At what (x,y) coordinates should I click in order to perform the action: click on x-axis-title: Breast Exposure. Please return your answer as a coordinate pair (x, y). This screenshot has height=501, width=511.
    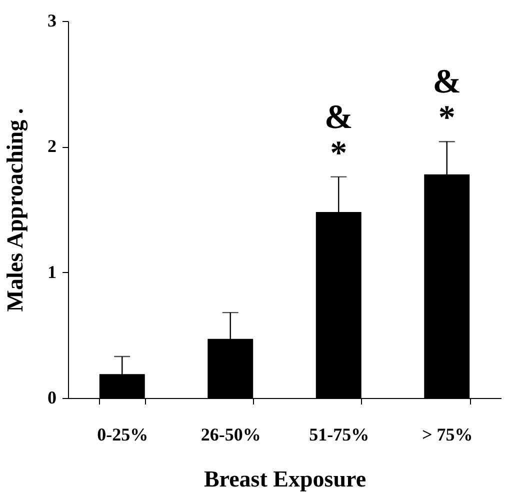
    Looking at the image, I should click on (285, 479).